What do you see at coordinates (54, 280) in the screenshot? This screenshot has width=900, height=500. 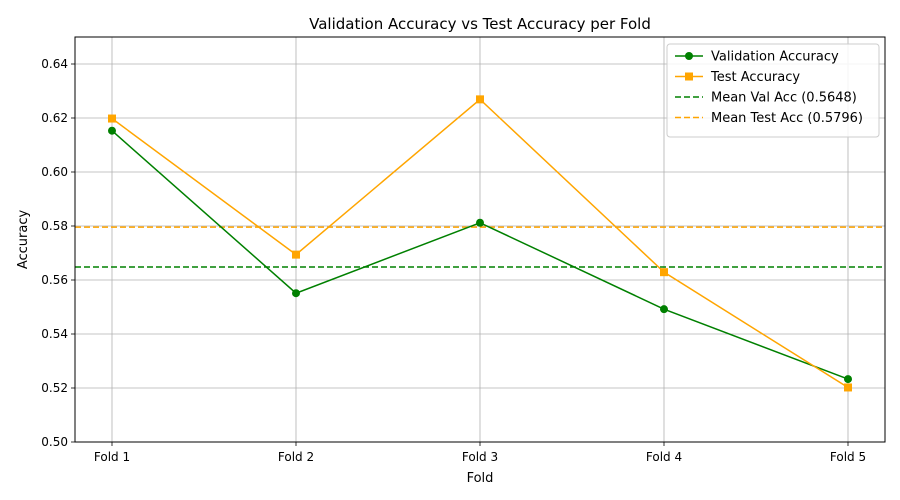 I see `y-tick-label: 0.56` at bounding box center [54, 280].